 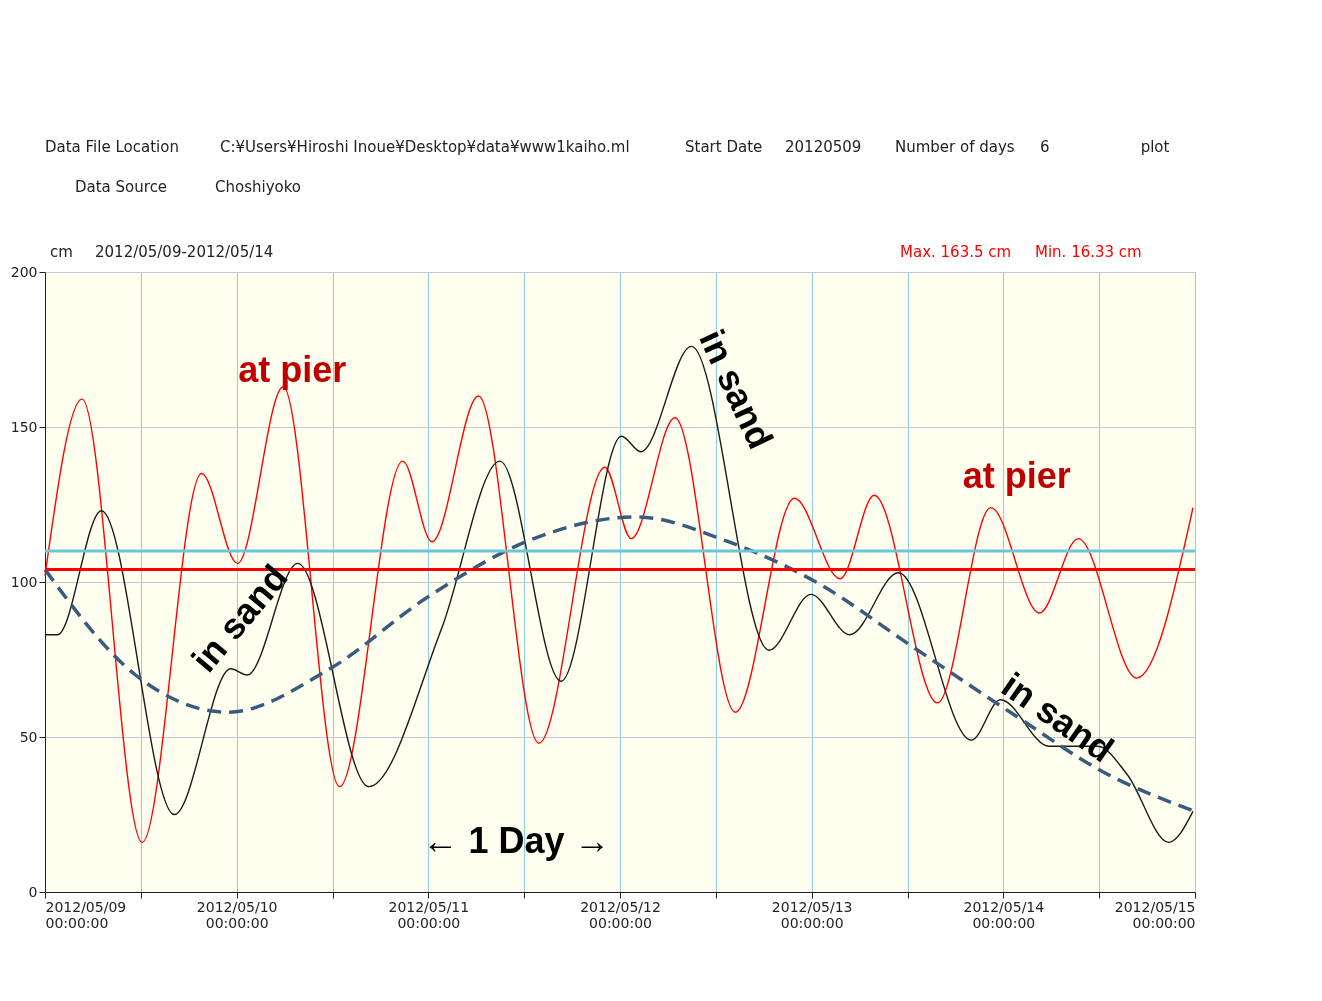 I want to click on y-tick-label: 100, so click(x=24, y=581).